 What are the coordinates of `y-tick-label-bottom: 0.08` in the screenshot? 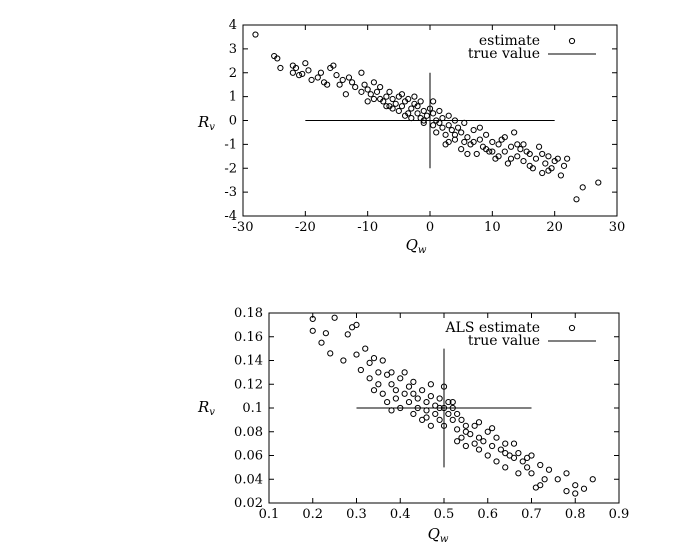 It's located at (248, 432).